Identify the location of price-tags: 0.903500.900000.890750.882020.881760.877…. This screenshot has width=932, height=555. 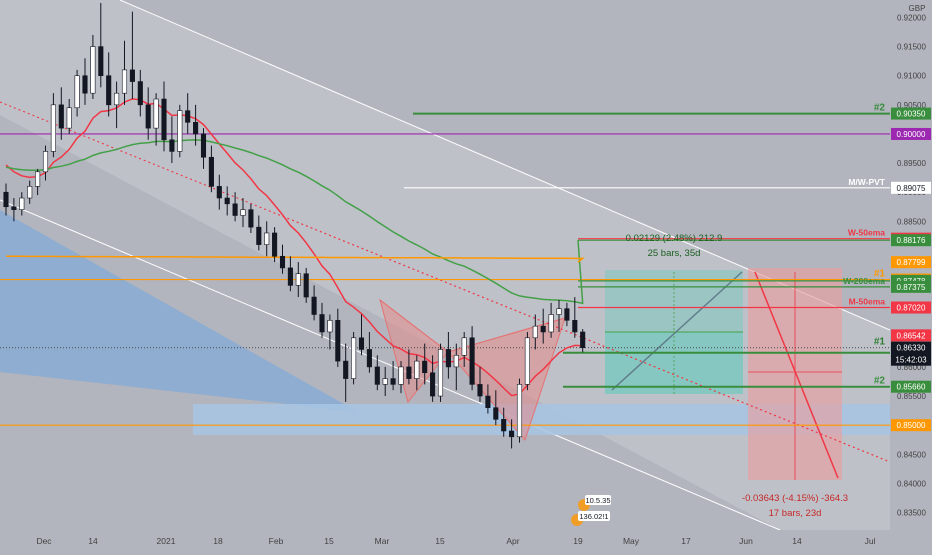
(911, 269).